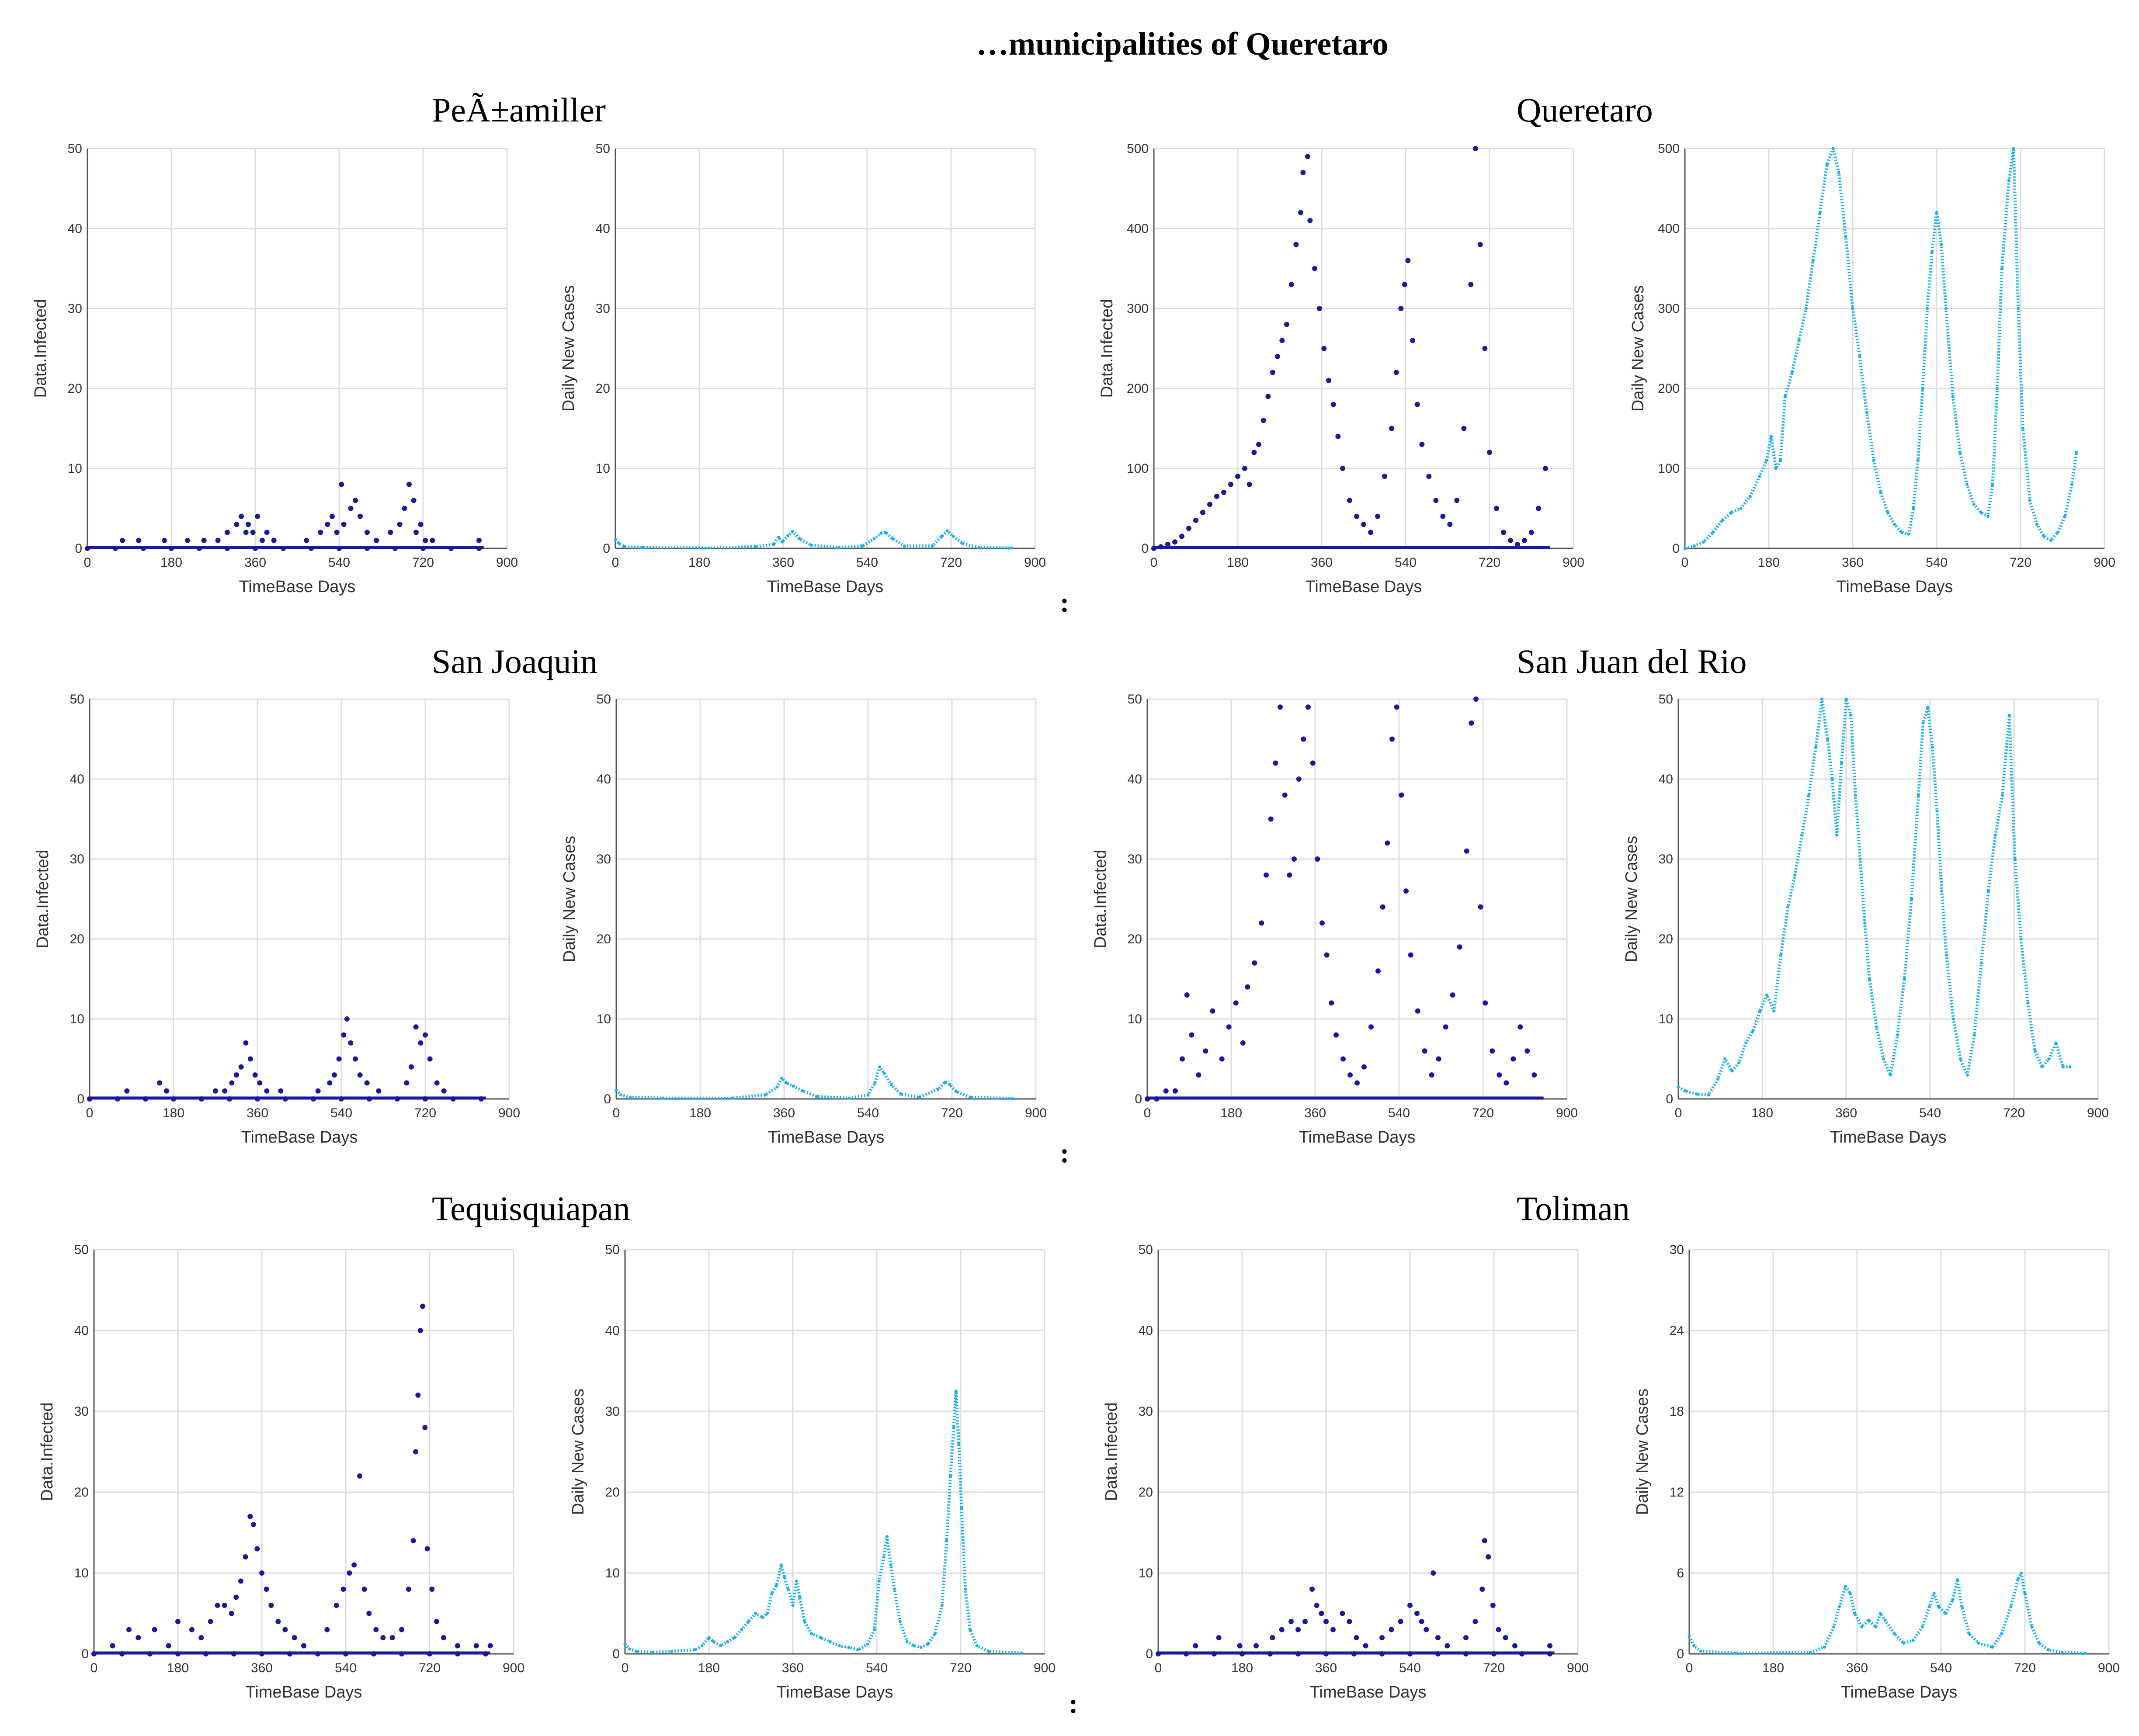 The height and width of the screenshot is (1736, 2139). I want to click on y-tick-label: 40, so click(612, 1331).